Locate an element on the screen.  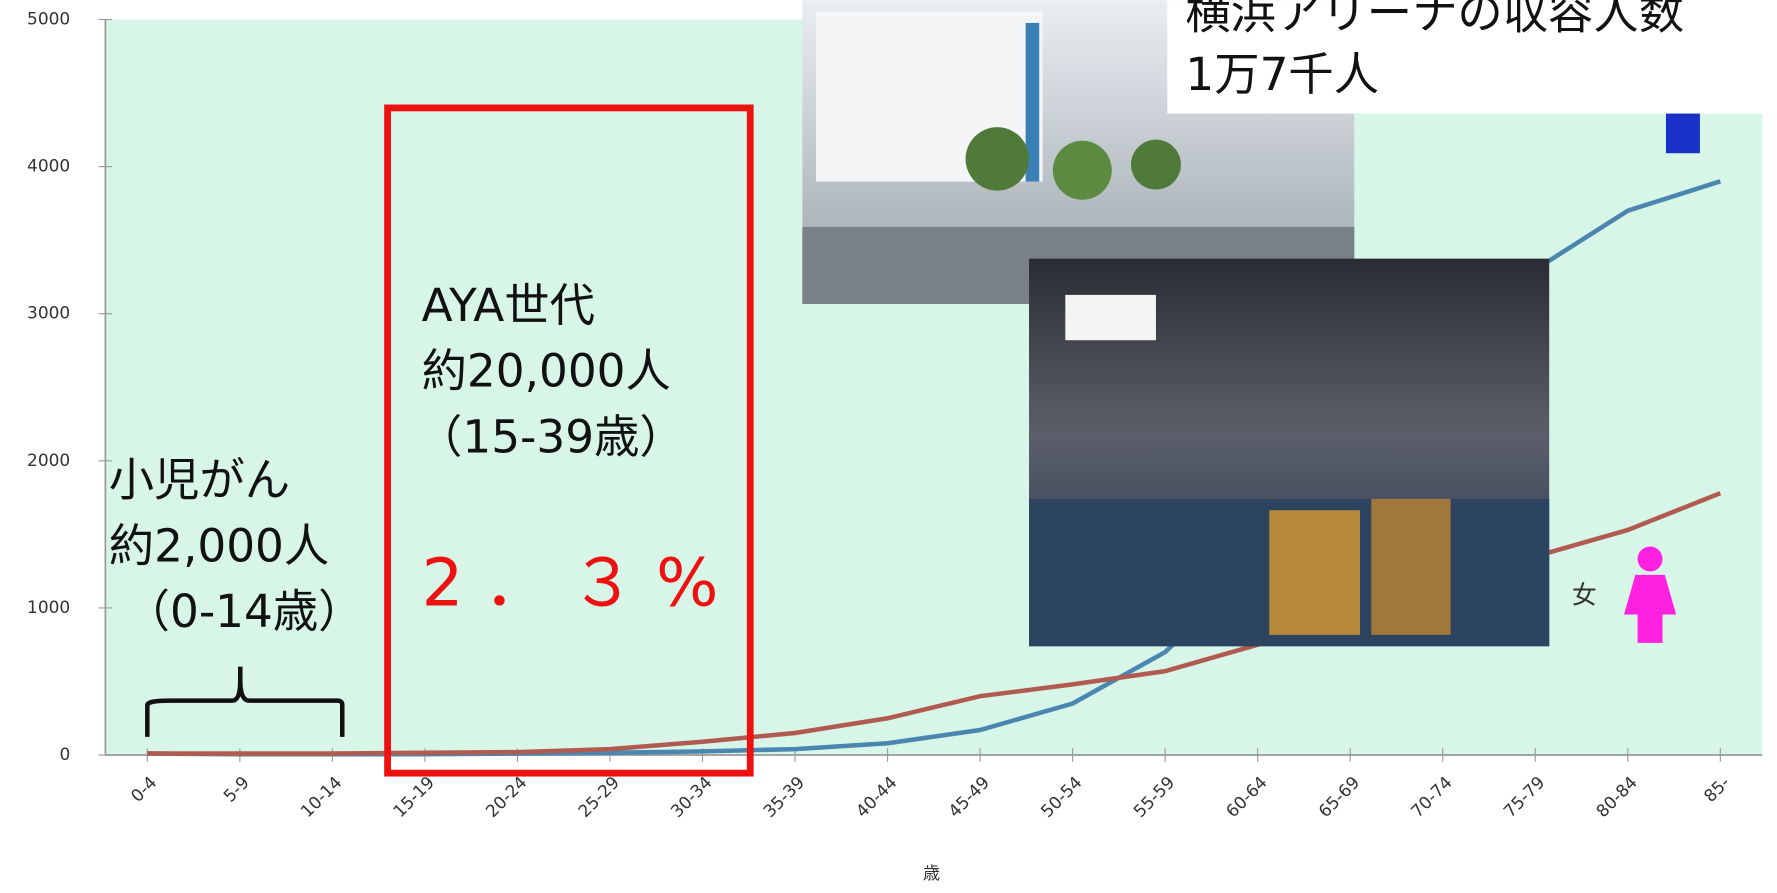
x-tick-label: 45-49 is located at coordinates (969, 797).